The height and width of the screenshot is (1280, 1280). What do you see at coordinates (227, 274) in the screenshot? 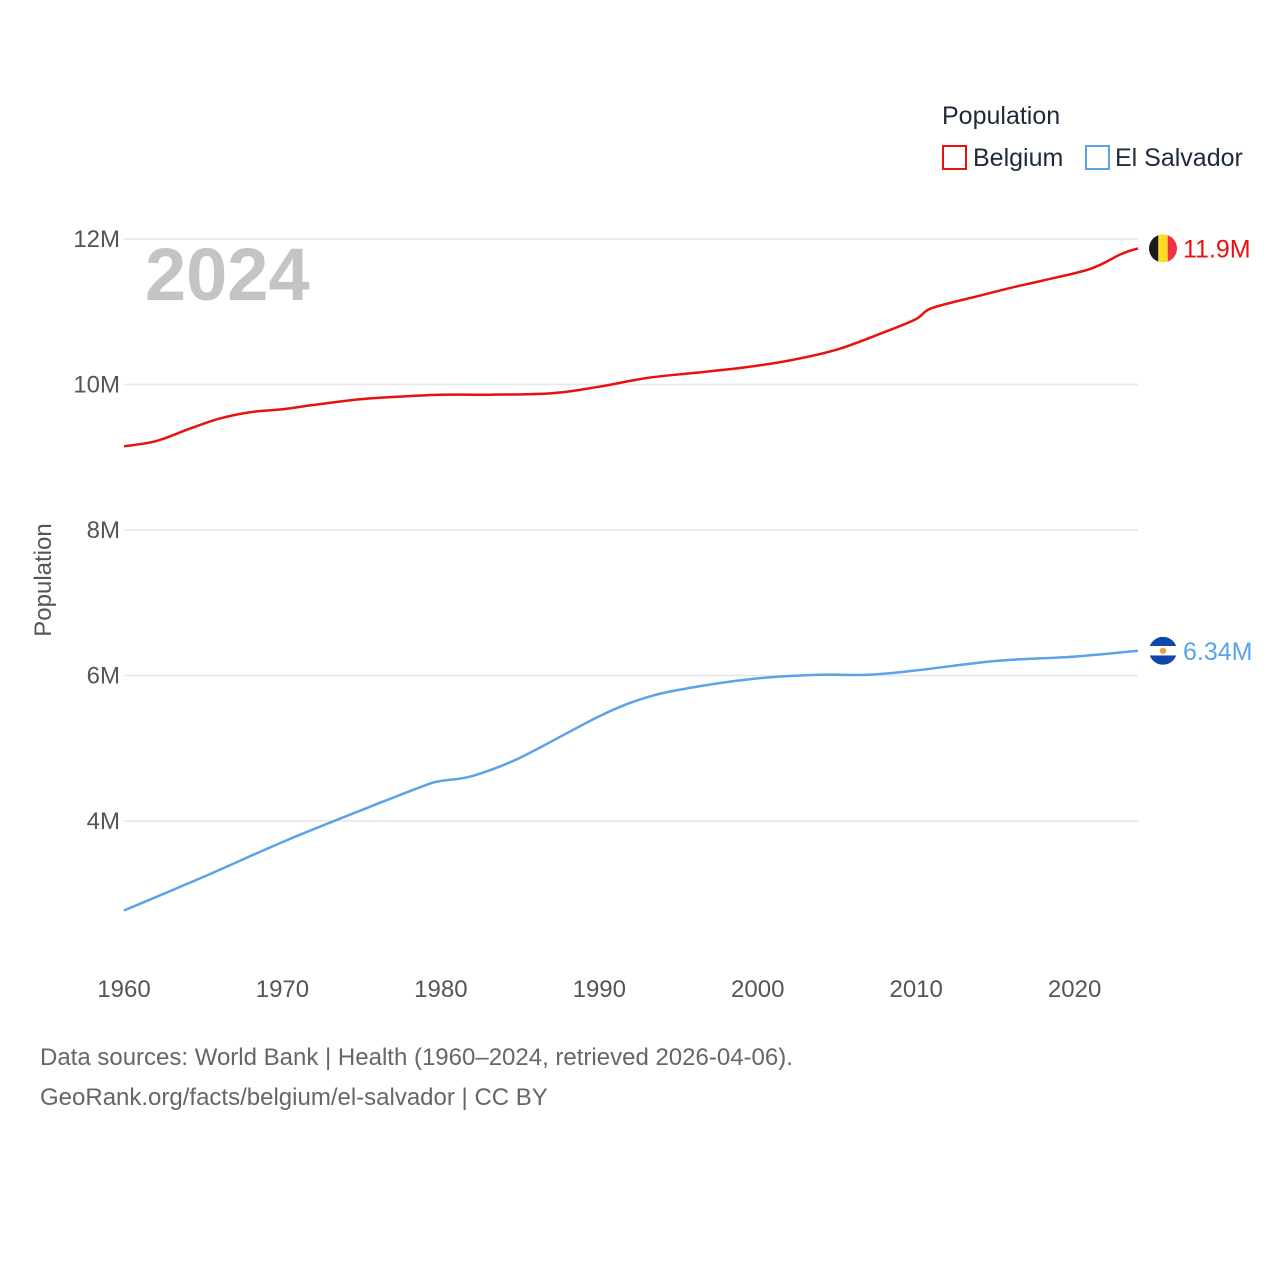
I see `year-watermark: 2024` at bounding box center [227, 274].